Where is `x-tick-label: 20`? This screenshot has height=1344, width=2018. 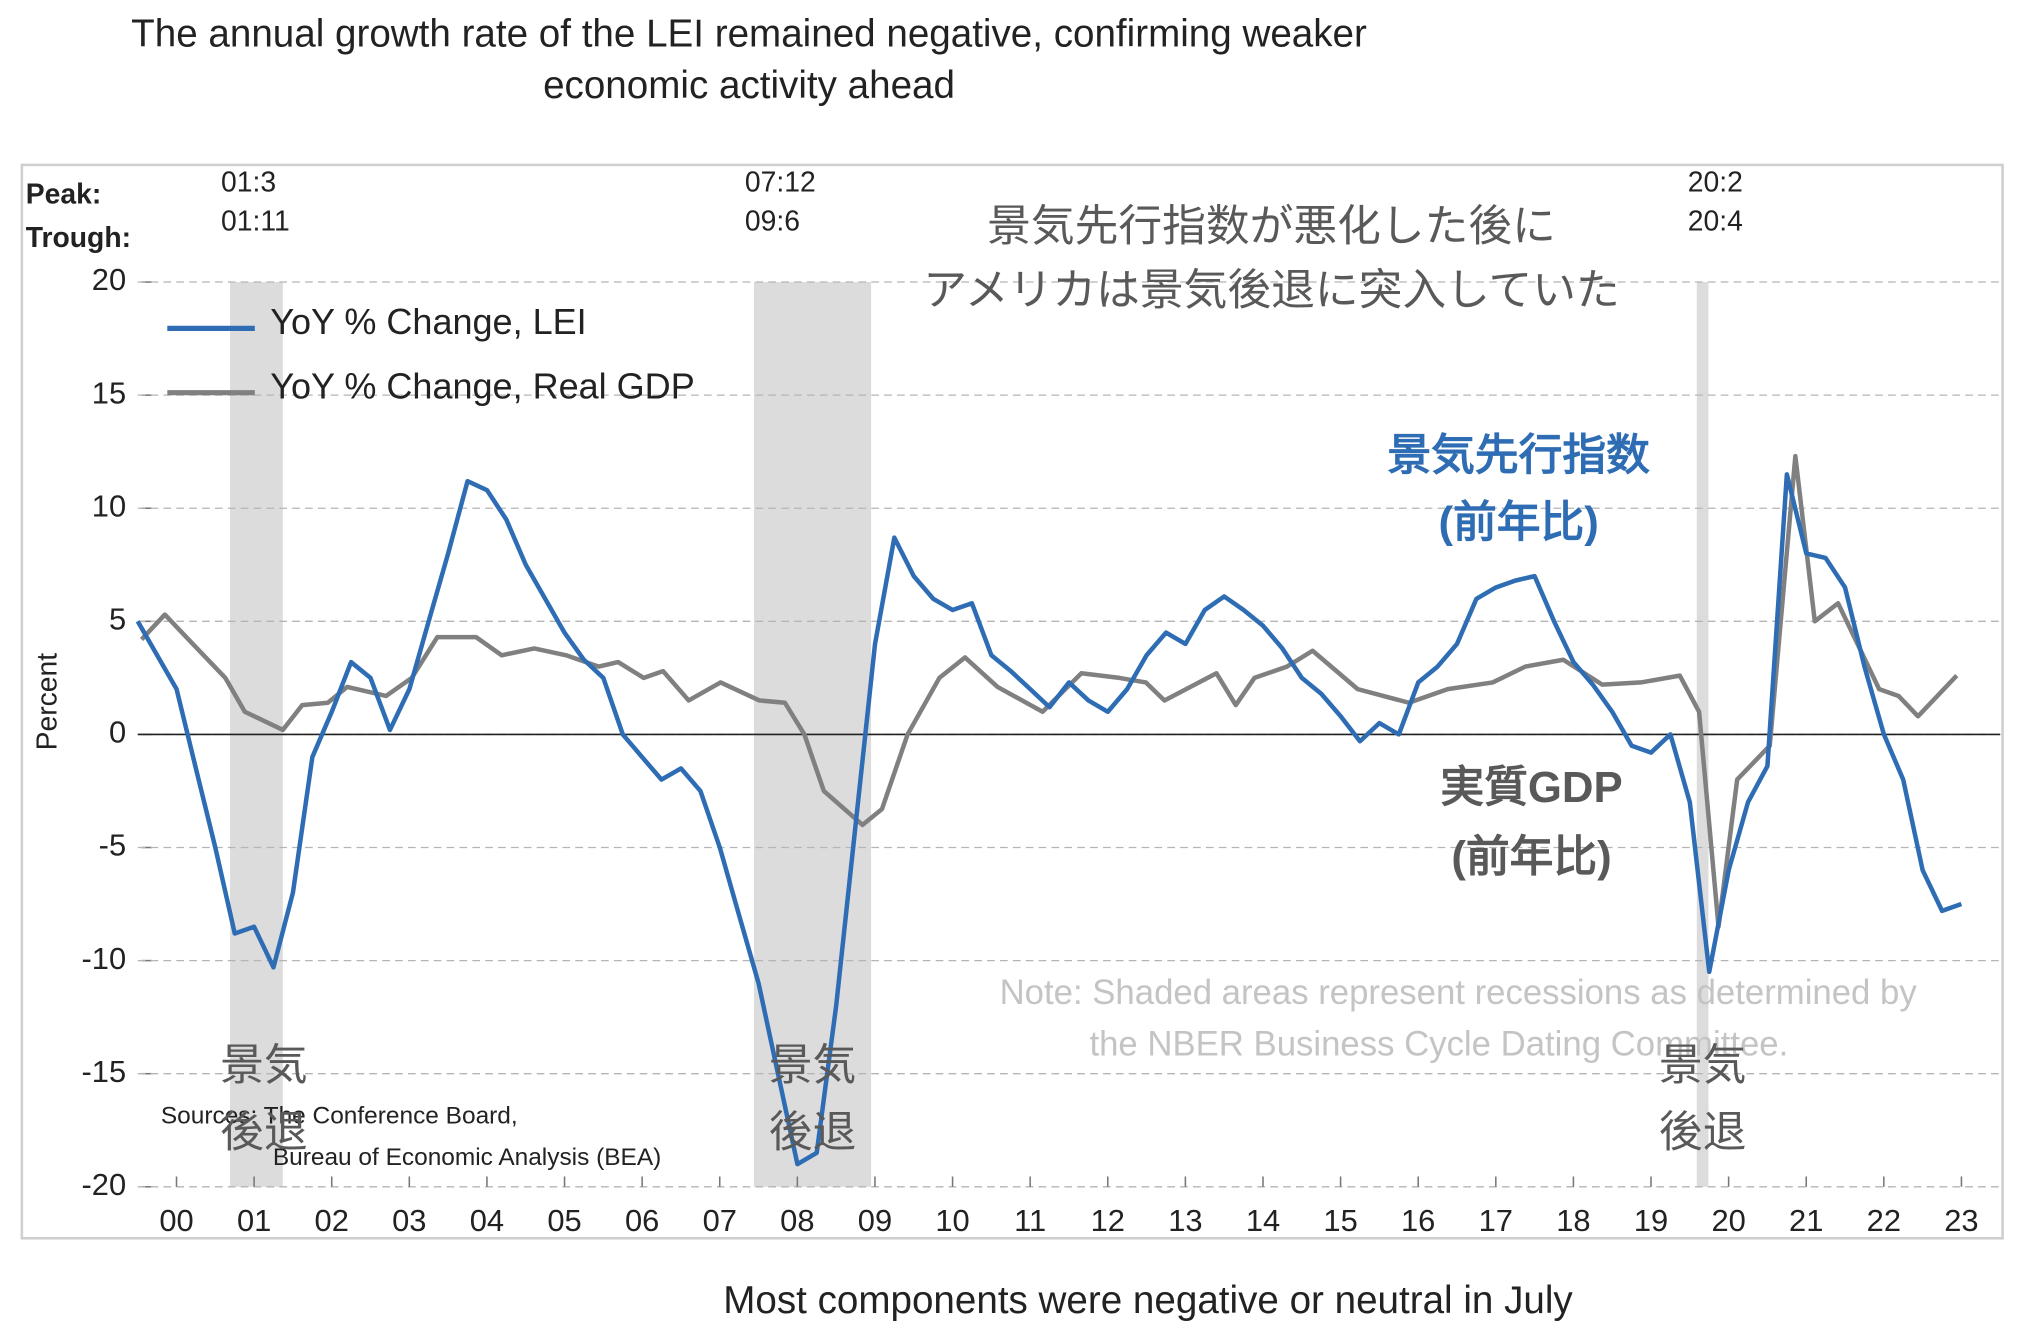
x-tick-label: 20 is located at coordinates (1728, 1220).